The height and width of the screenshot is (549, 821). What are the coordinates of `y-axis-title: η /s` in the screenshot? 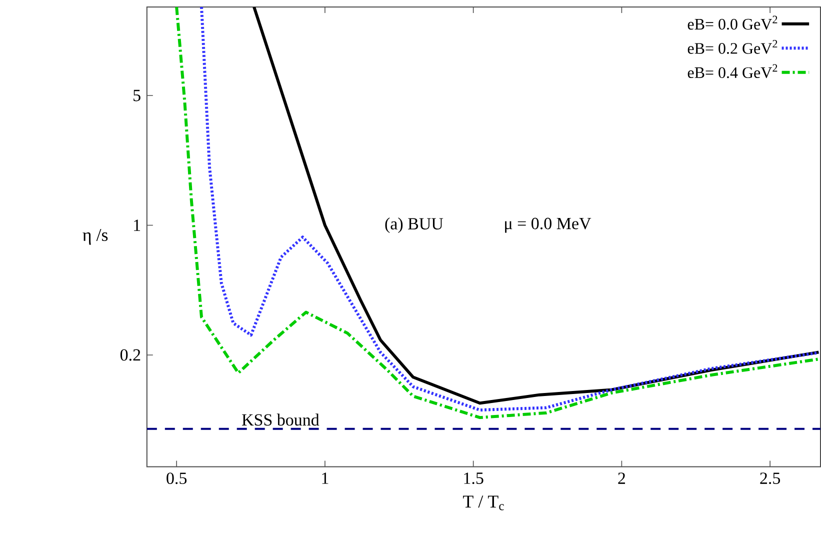 It's located at (95, 237).